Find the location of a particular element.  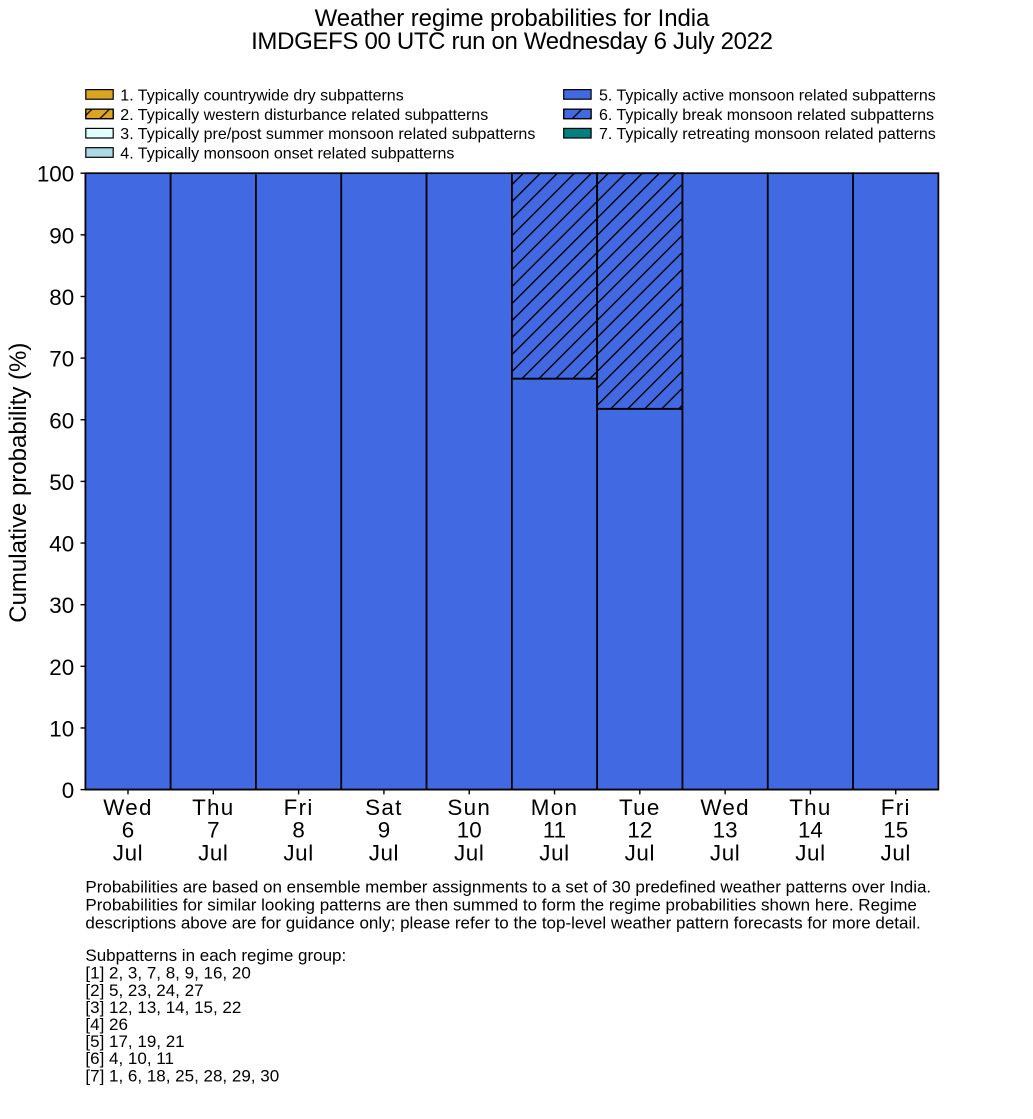

svg-text: Sat is located at coordinates (384, 807).